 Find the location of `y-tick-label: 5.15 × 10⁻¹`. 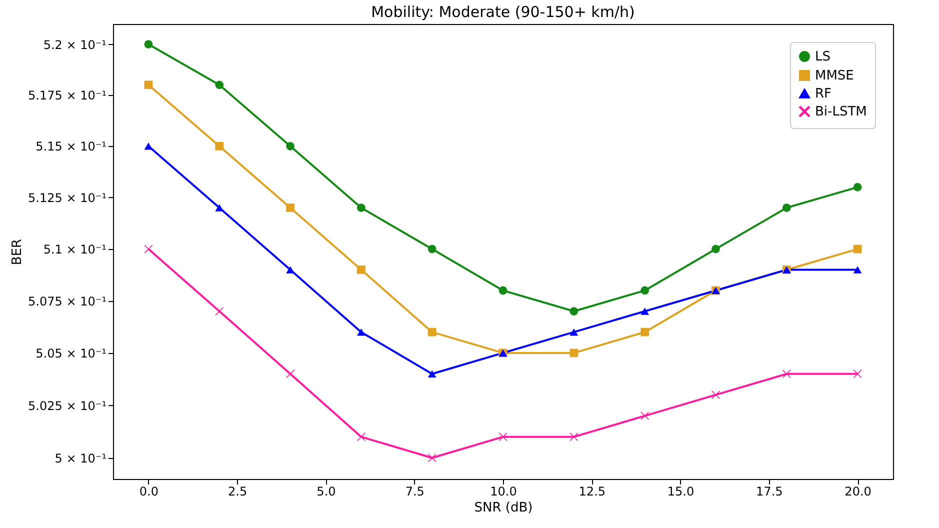

y-tick-label: 5.15 × 10⁻¹ is located at coordinates (71, 147).